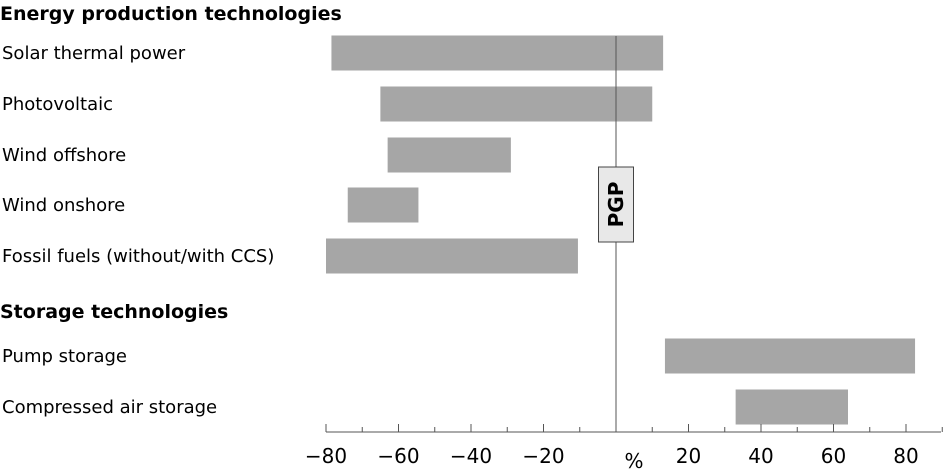  I want to click on x-tick-label: 80, so click(905, 456).